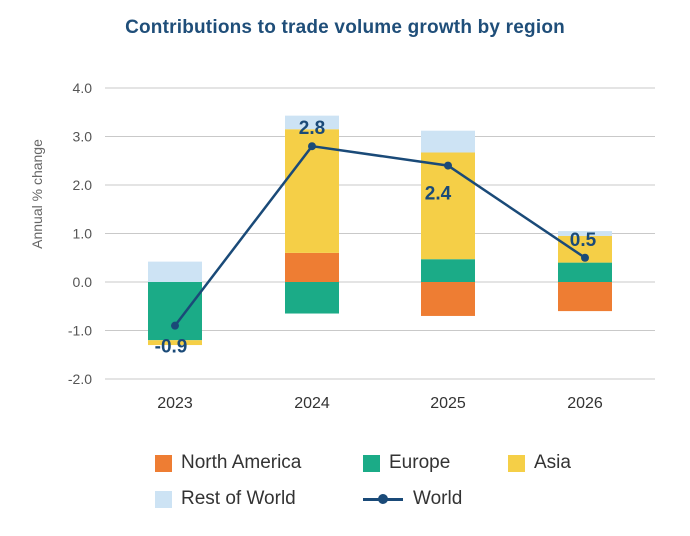  I want to click on legend-swatch-rest-of-world, so click(163, 499).